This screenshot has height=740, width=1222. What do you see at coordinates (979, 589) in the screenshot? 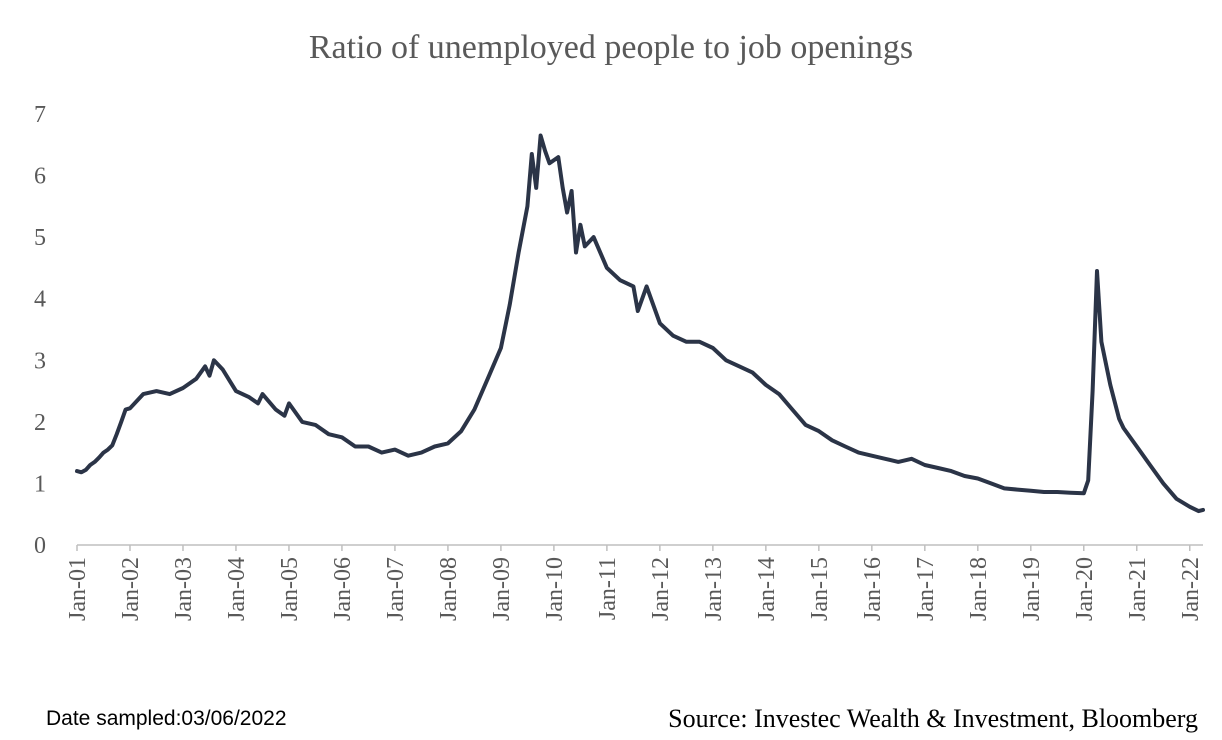
I see `x-tick-label: Jan-18` at bounding box center [979, 589].